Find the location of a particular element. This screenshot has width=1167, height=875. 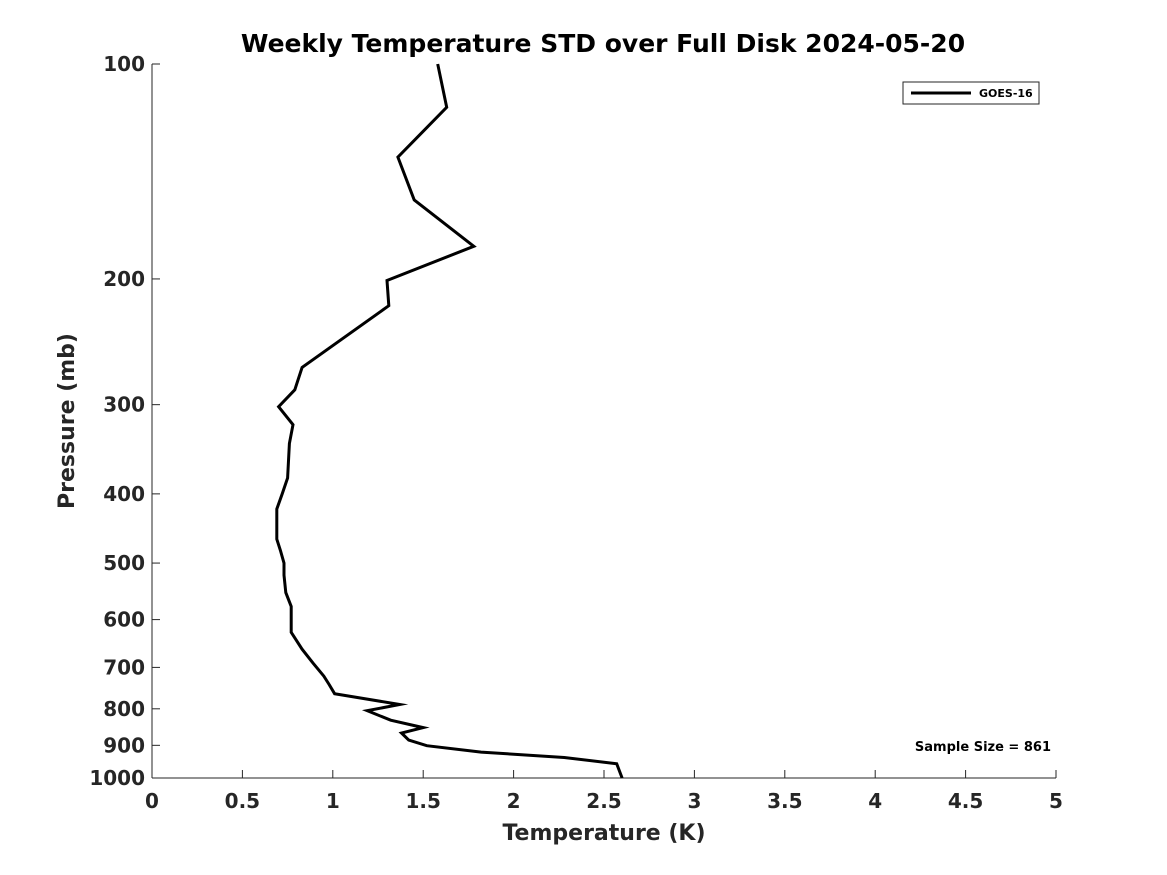

x-tick-label: 3 is located at coordinates (694, 801).